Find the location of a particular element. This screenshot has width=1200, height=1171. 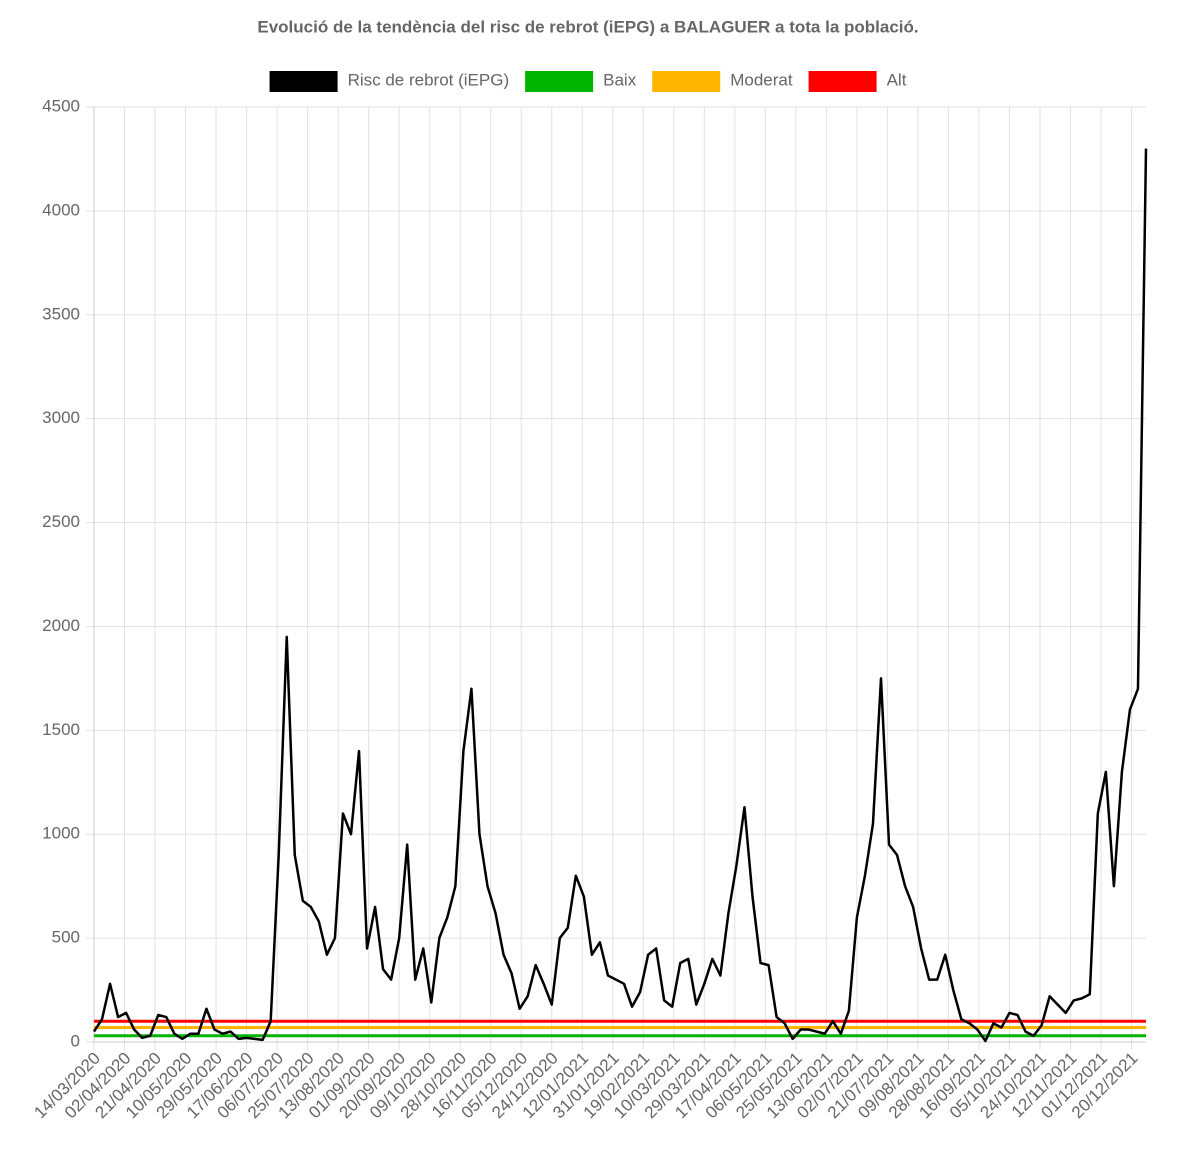

legend: Risc de rebrot (iEPG) Baix Moderat Alt is located at coordinates (588, 81).